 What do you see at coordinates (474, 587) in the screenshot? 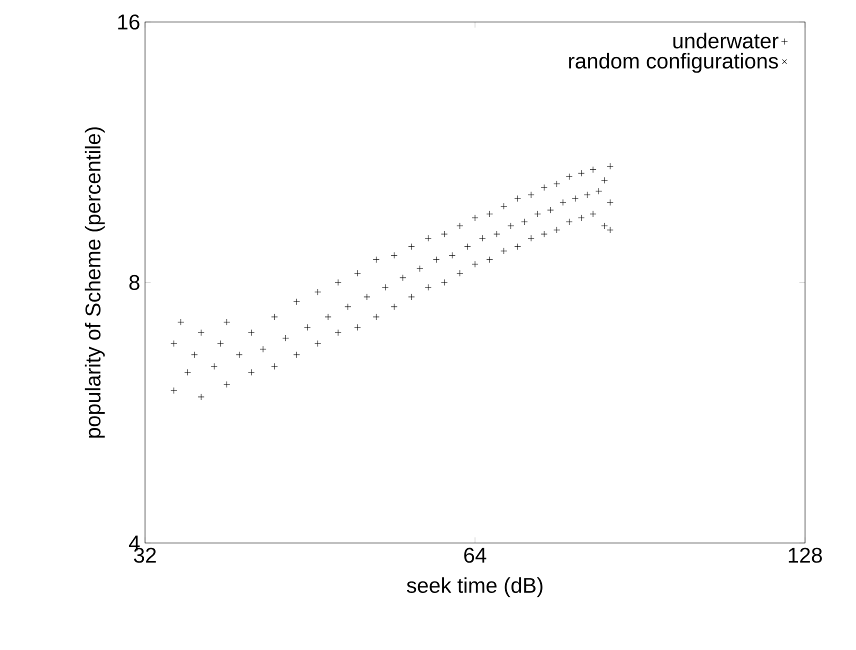
I see `x-axis-title: seek time (dB)` at bounding box center [474, 587].